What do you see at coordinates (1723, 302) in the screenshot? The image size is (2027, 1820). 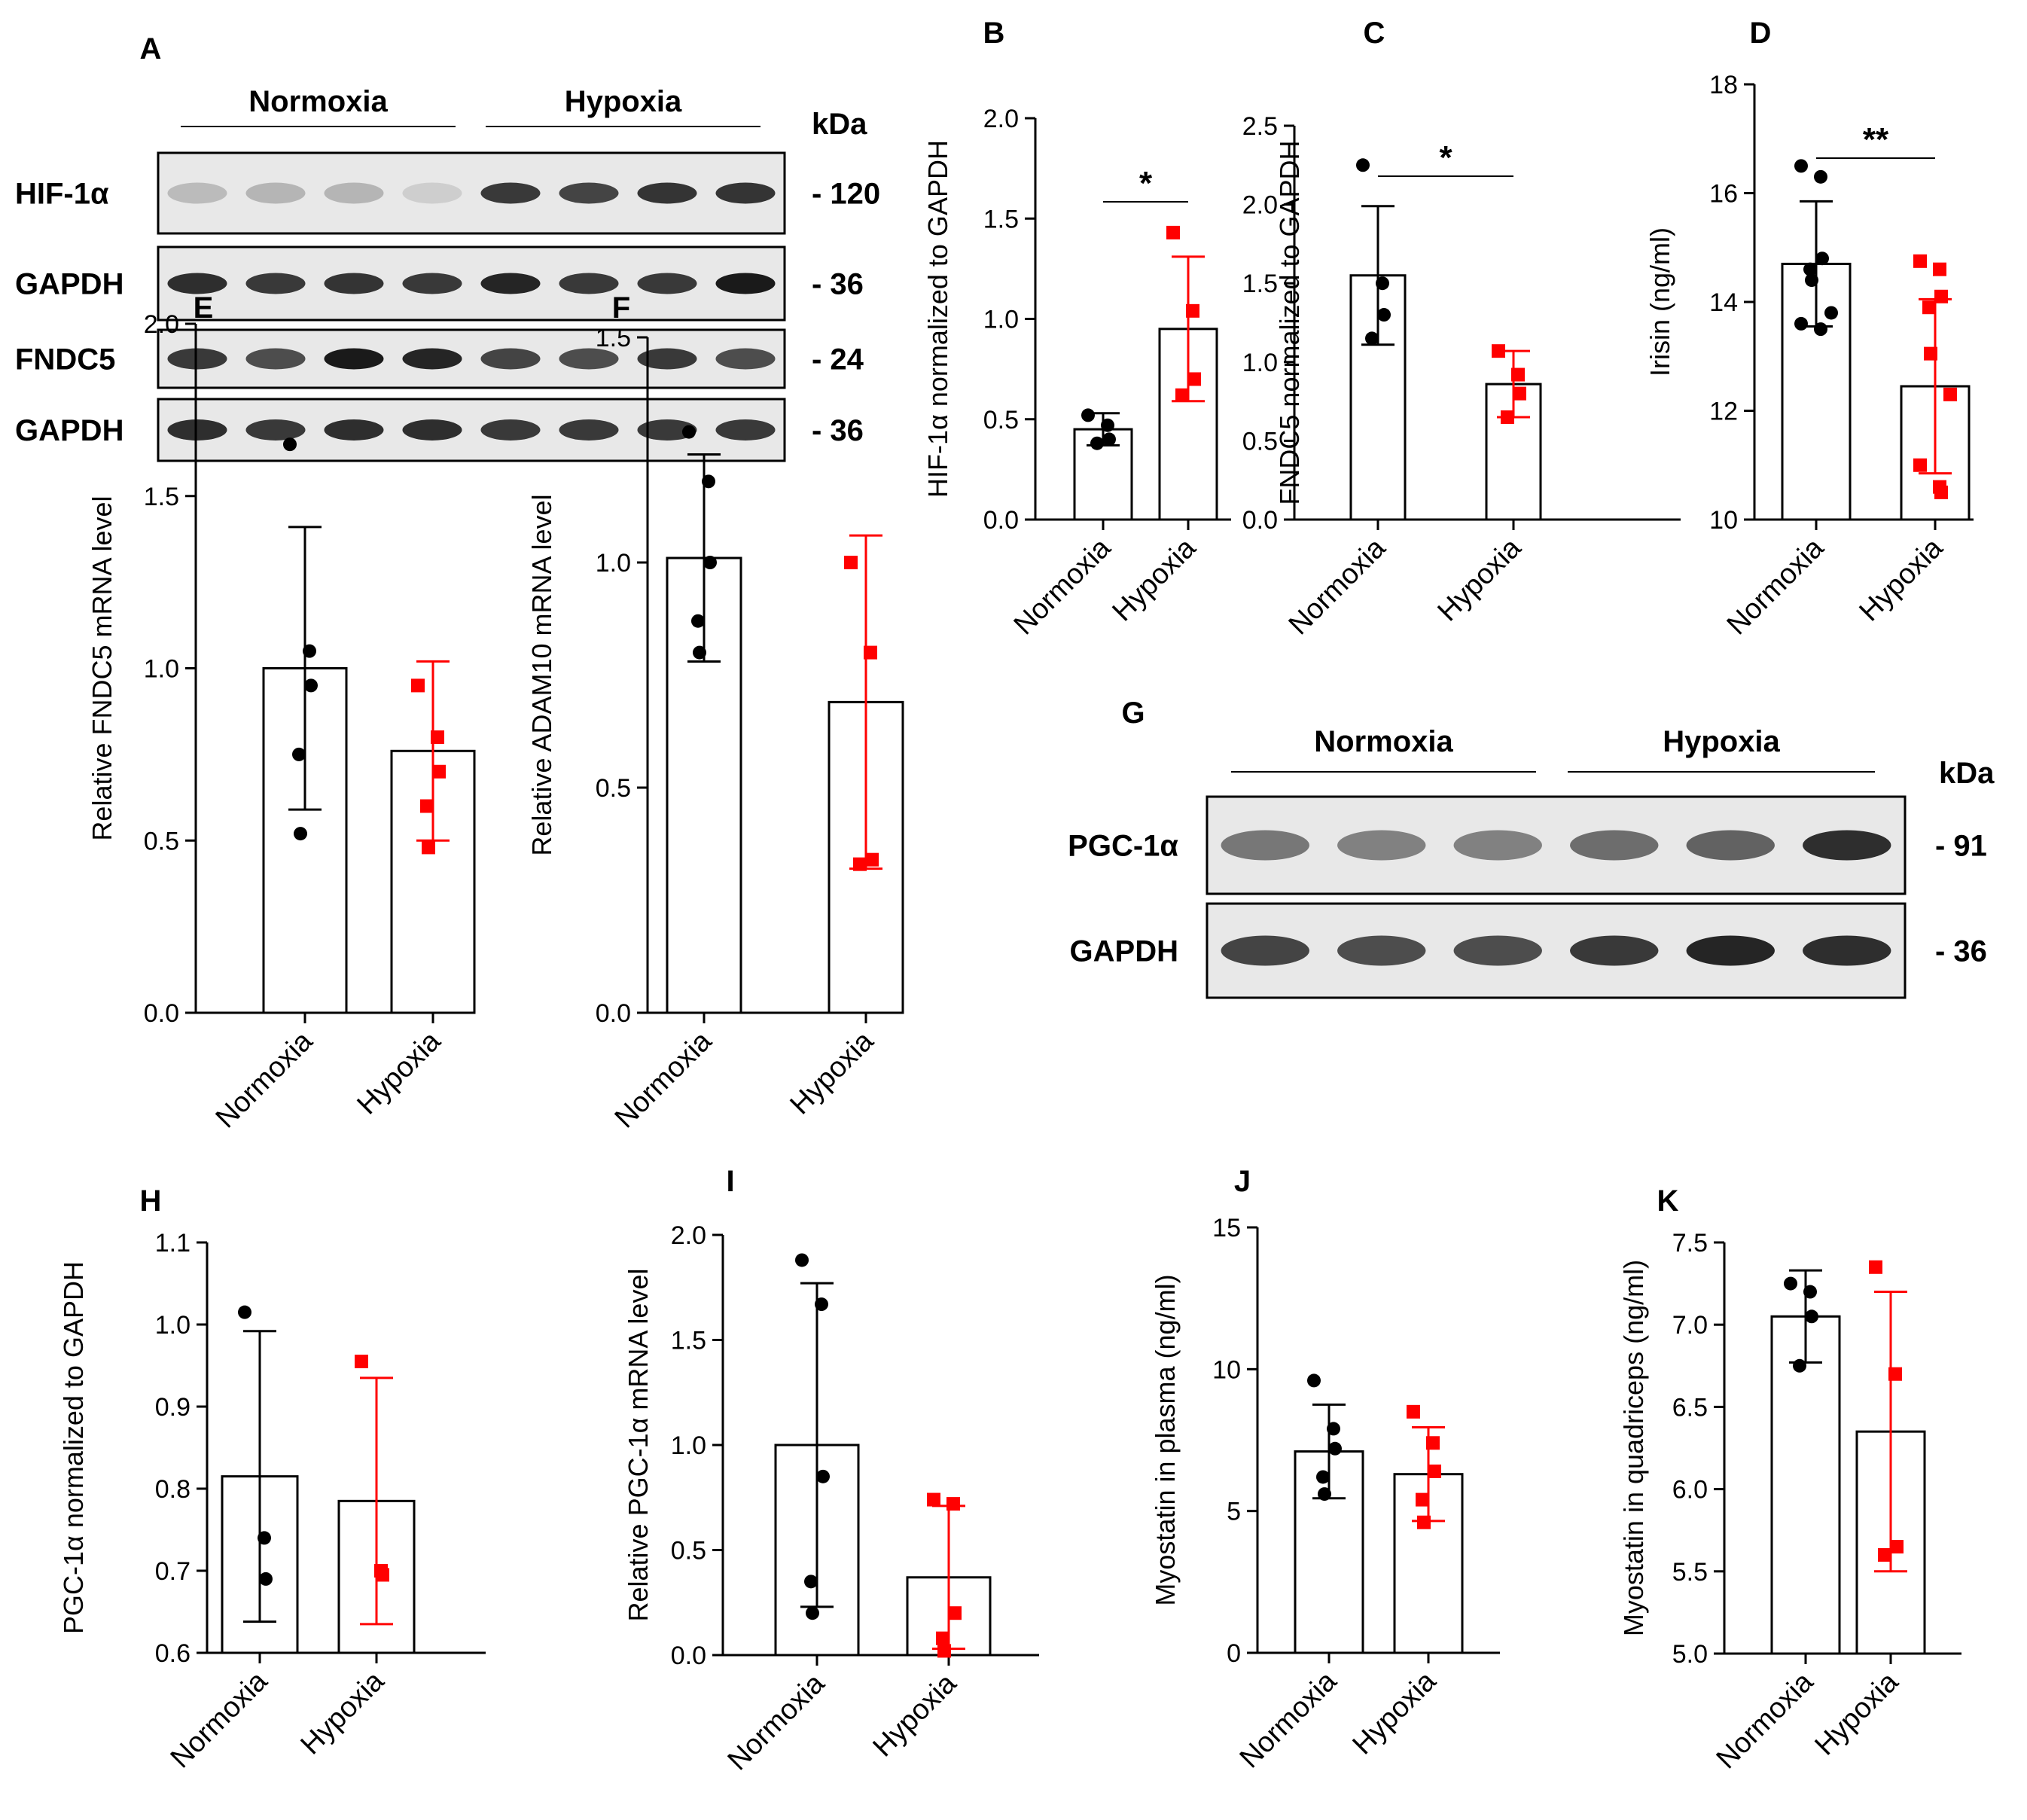 I see `y-tick-label: 14` at bounding box center [1723, 302].